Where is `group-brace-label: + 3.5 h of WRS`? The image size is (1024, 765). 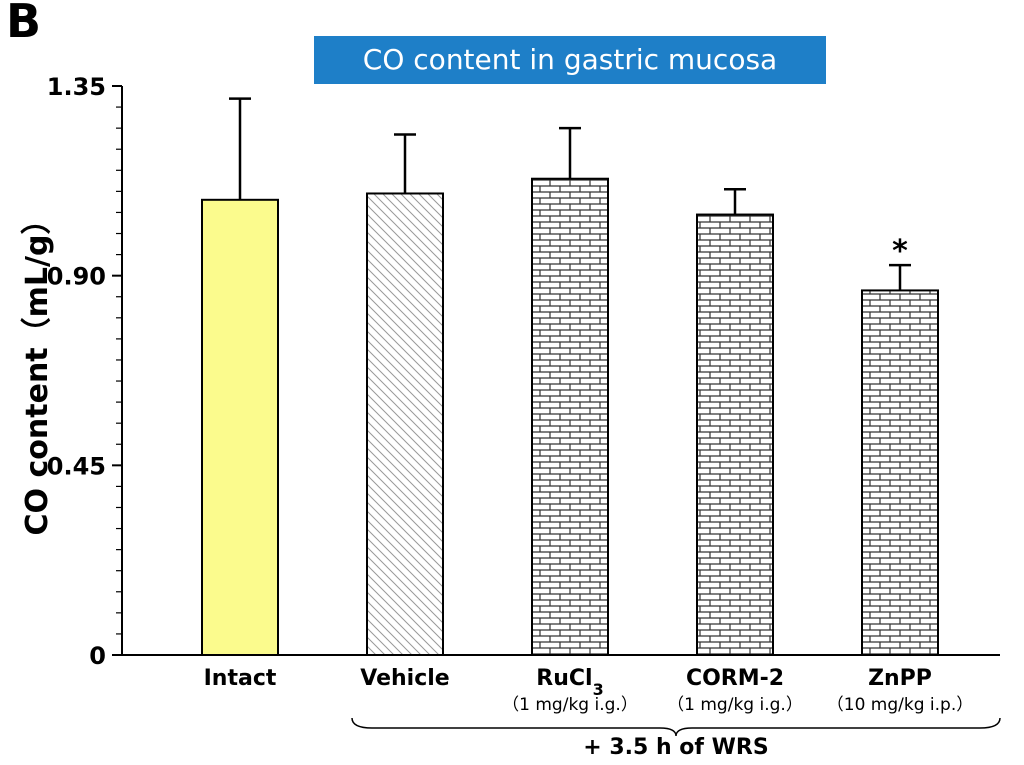 group-brace-label: + 3.5 h of WRS is located at coordinates (675, 747).